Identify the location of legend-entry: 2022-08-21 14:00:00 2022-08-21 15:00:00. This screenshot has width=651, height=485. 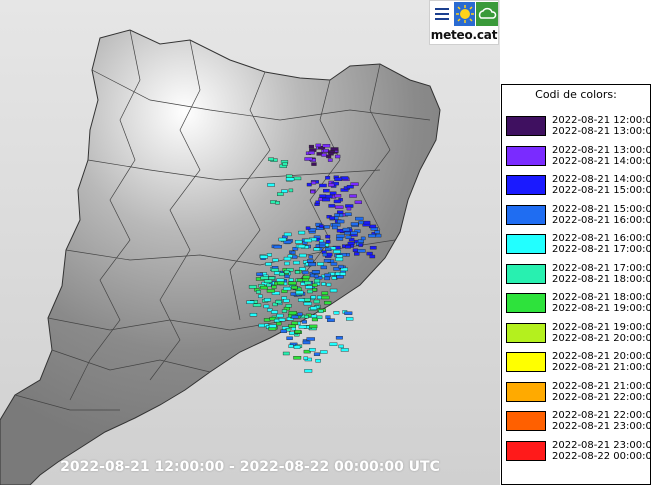
(578, 187).